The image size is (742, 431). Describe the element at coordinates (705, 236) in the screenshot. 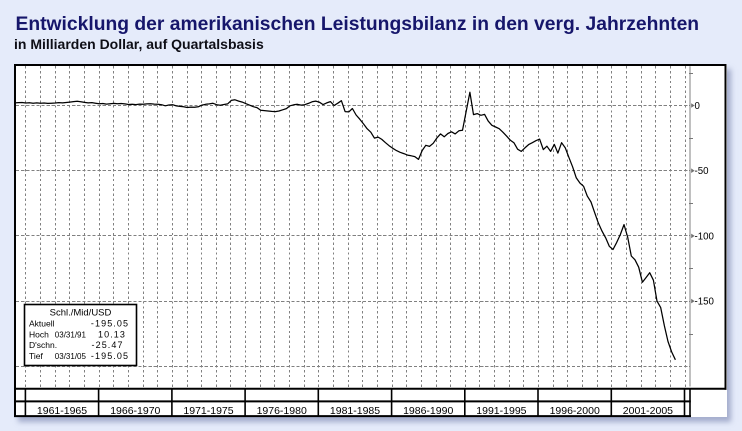

I see `svg-text: -100` at that location.